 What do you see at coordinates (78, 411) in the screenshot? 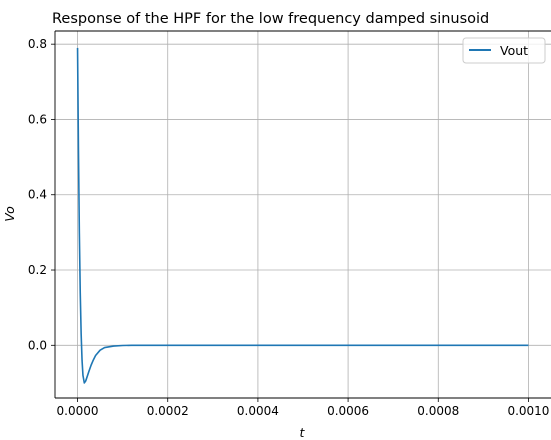
I see `x-tick-label: 0.0000` at bounding box center [78, 411].